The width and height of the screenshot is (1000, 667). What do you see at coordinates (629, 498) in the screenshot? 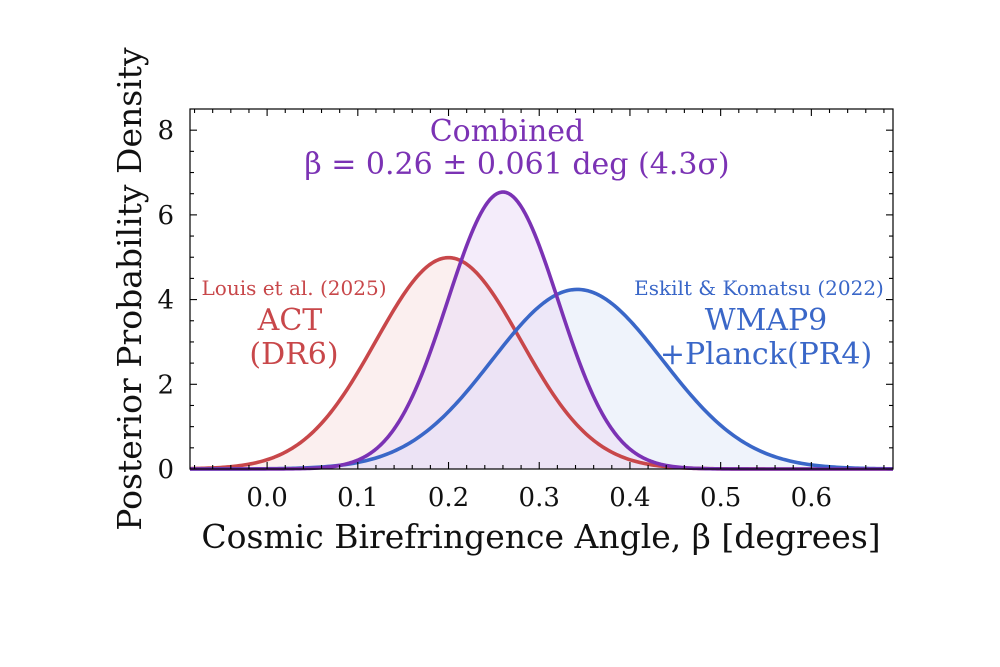
I see `x-tick-label: 0.4` at bounding box center [629, 498].